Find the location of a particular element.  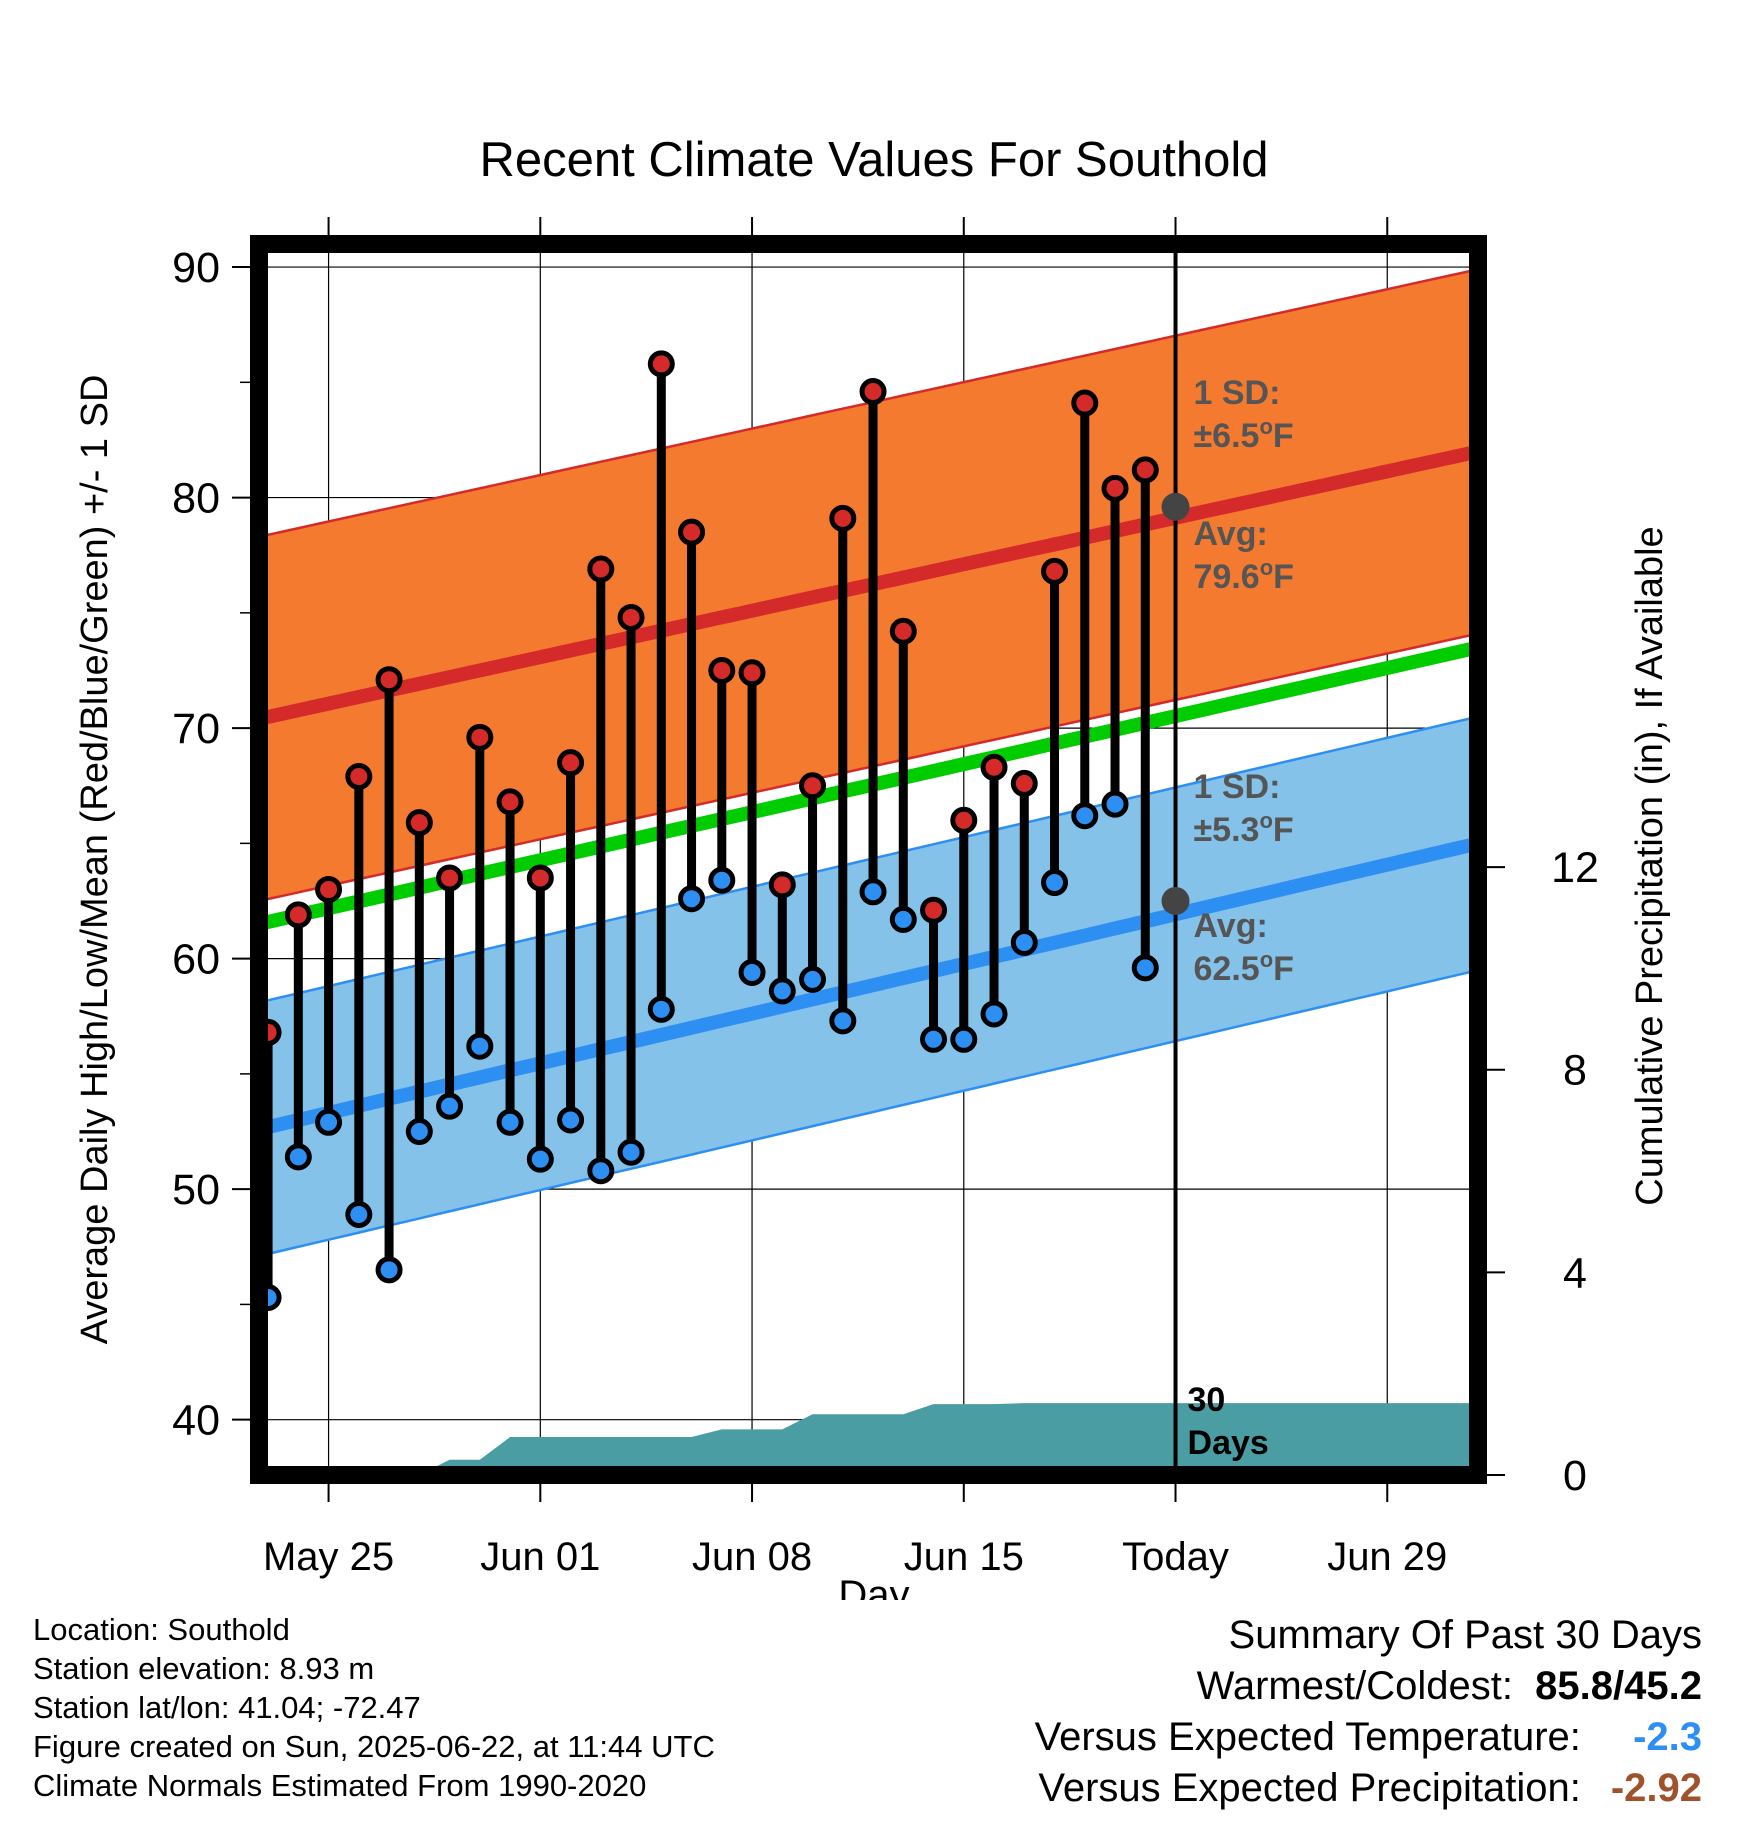

y-tick-label: 70 is located at coordinates (196, 729).